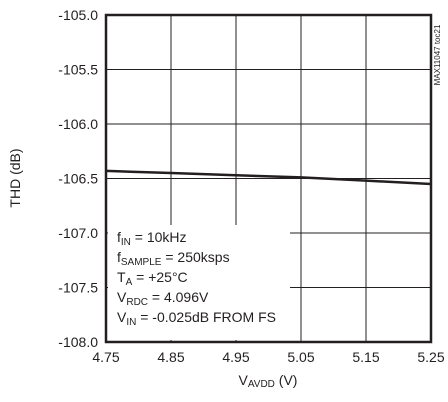 This screenshot has width=448, height=402. I want to click on x-tick-label: 4.75, so click(105, 357).